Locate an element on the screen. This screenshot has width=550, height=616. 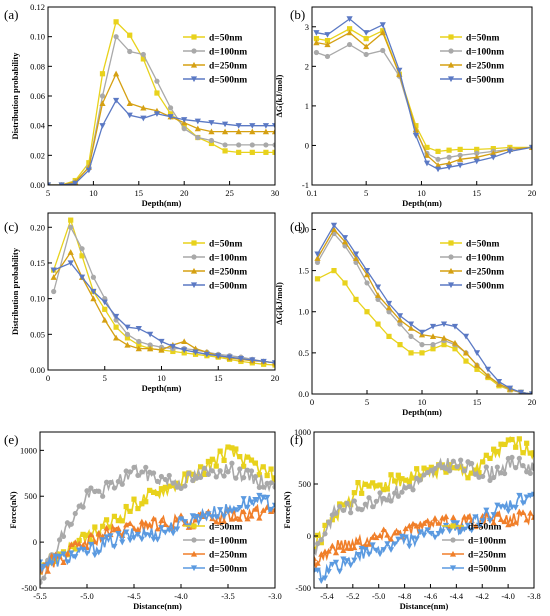
panel-label: (a) is located at coordinates (11, 14).